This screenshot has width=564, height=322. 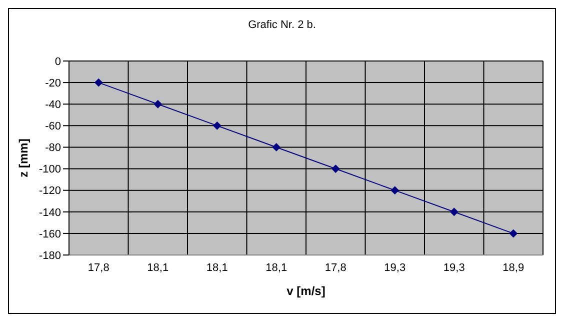 What do you see at coordinates (49, 234) in the screenshot?
I see `y-tick-label: -160` at bounding box center [49, 234].